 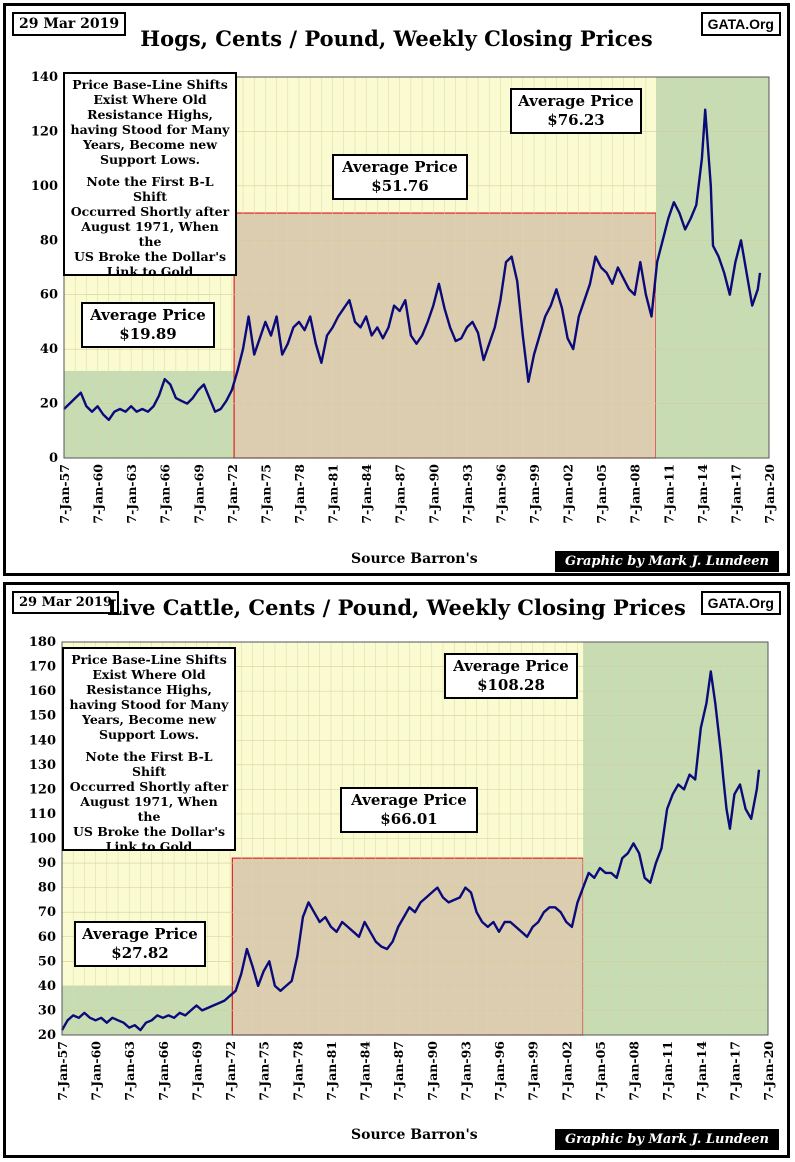 What do you see at coordinates (400, 494) in the screenshot?
I see `x-tick-label: 7-Jan-87` at bounding box center [400, 494].